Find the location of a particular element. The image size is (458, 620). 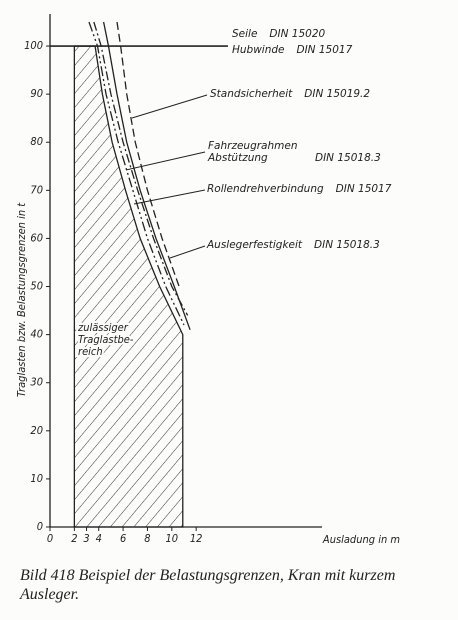

curve-label: Hubwinde DIN 15017 is located at coordinates (292, 50).